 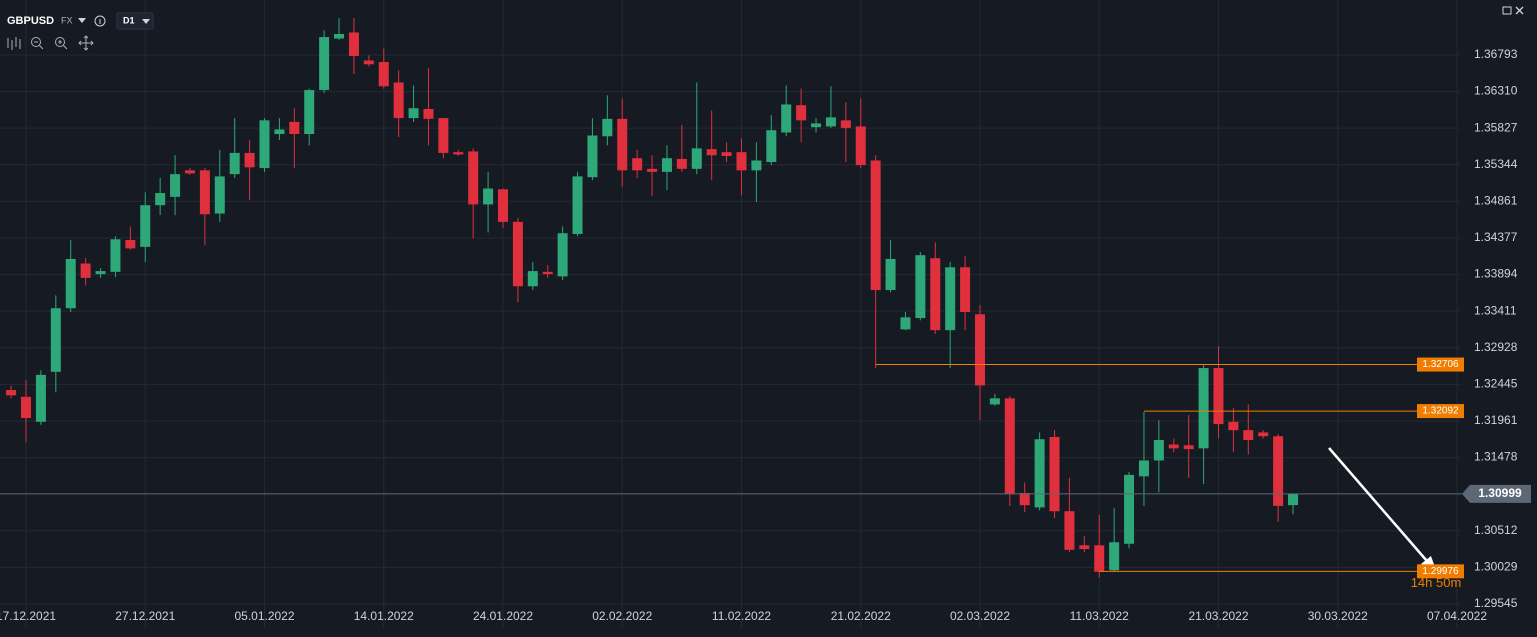 What do you see at coordinates (503, 616) in the screenshot?
I see `x-tick-label: 24.01.2022` at bounding box center [503, 616].